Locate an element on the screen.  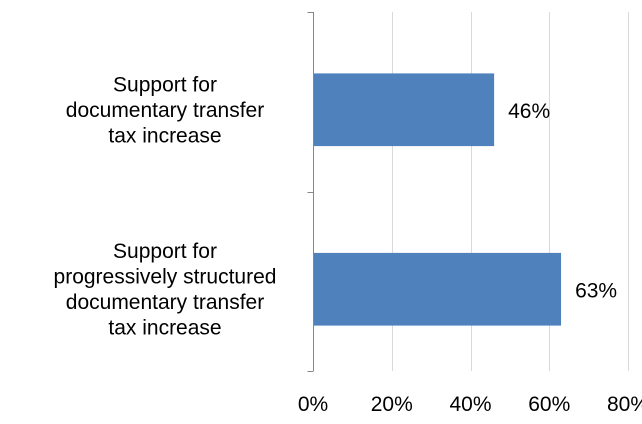
x-tick-label-60: 60% is located at coordinates (549, 404).